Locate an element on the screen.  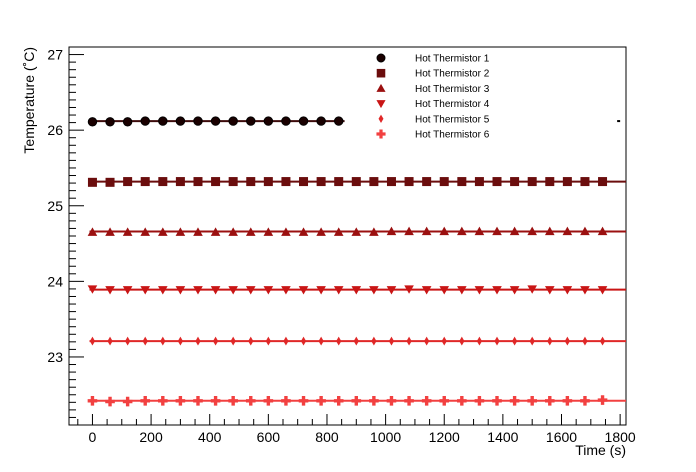
x-tick-label: 1000 is located at coordinates (385, 437).